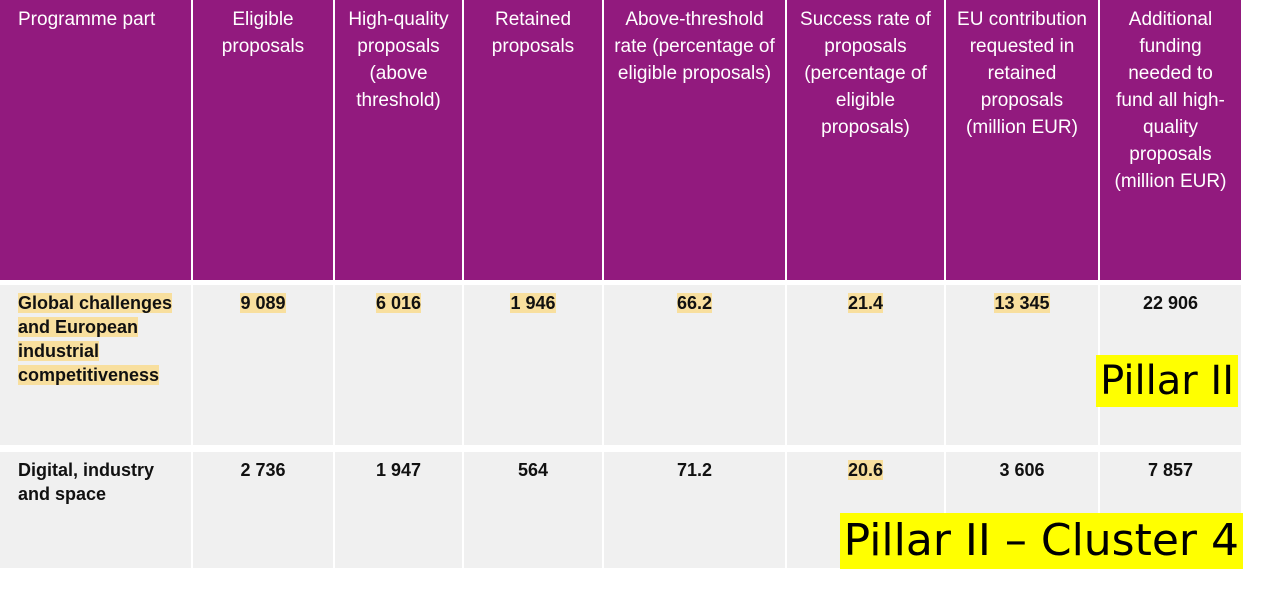 Image resolution: width=1277 pixels, height=613 pixels. I want to click on table-cell: 13 345, so click(1023, 365).